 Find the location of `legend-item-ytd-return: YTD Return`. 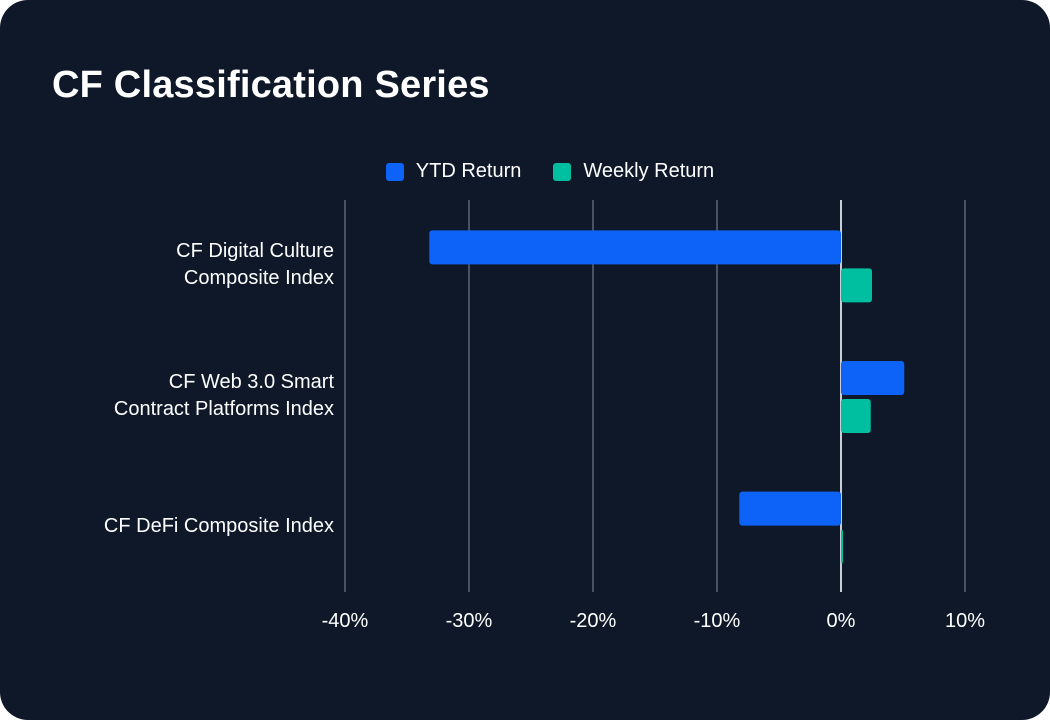

legend-item-ytd-return: YTD Return is located at coordinates (453, 171).